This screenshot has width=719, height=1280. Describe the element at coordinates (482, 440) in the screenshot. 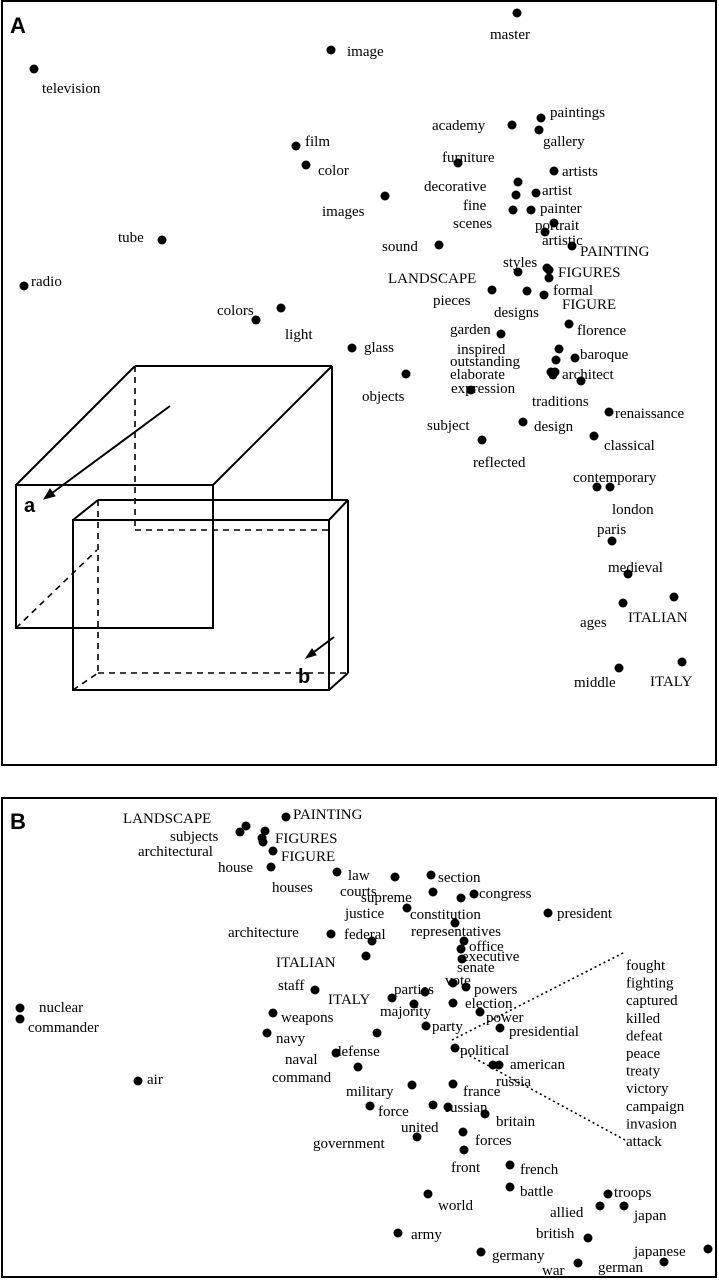

I see `panel-a-dot-reflected` at that location.